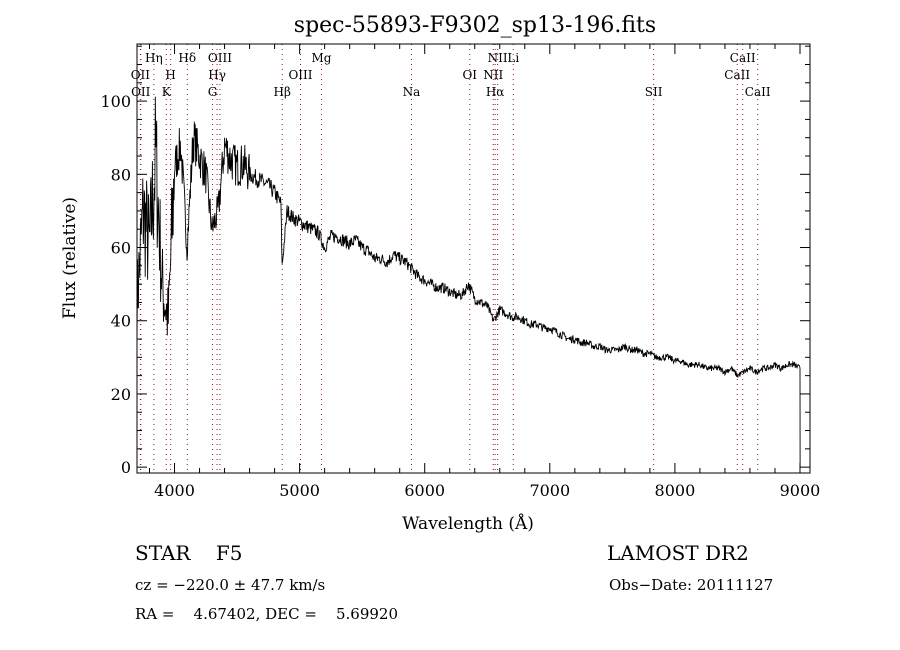 The width and height of the screenshot is (900, 650). Describe the element at coordinates (187, 58) in the screenshot. I see `line-label: Hδ` at that location.